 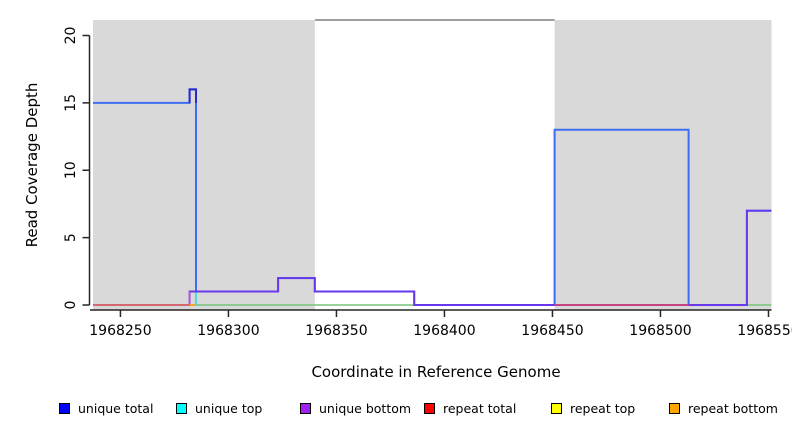 I want to click on legend-label: unique total, so click(x=116, y=408).